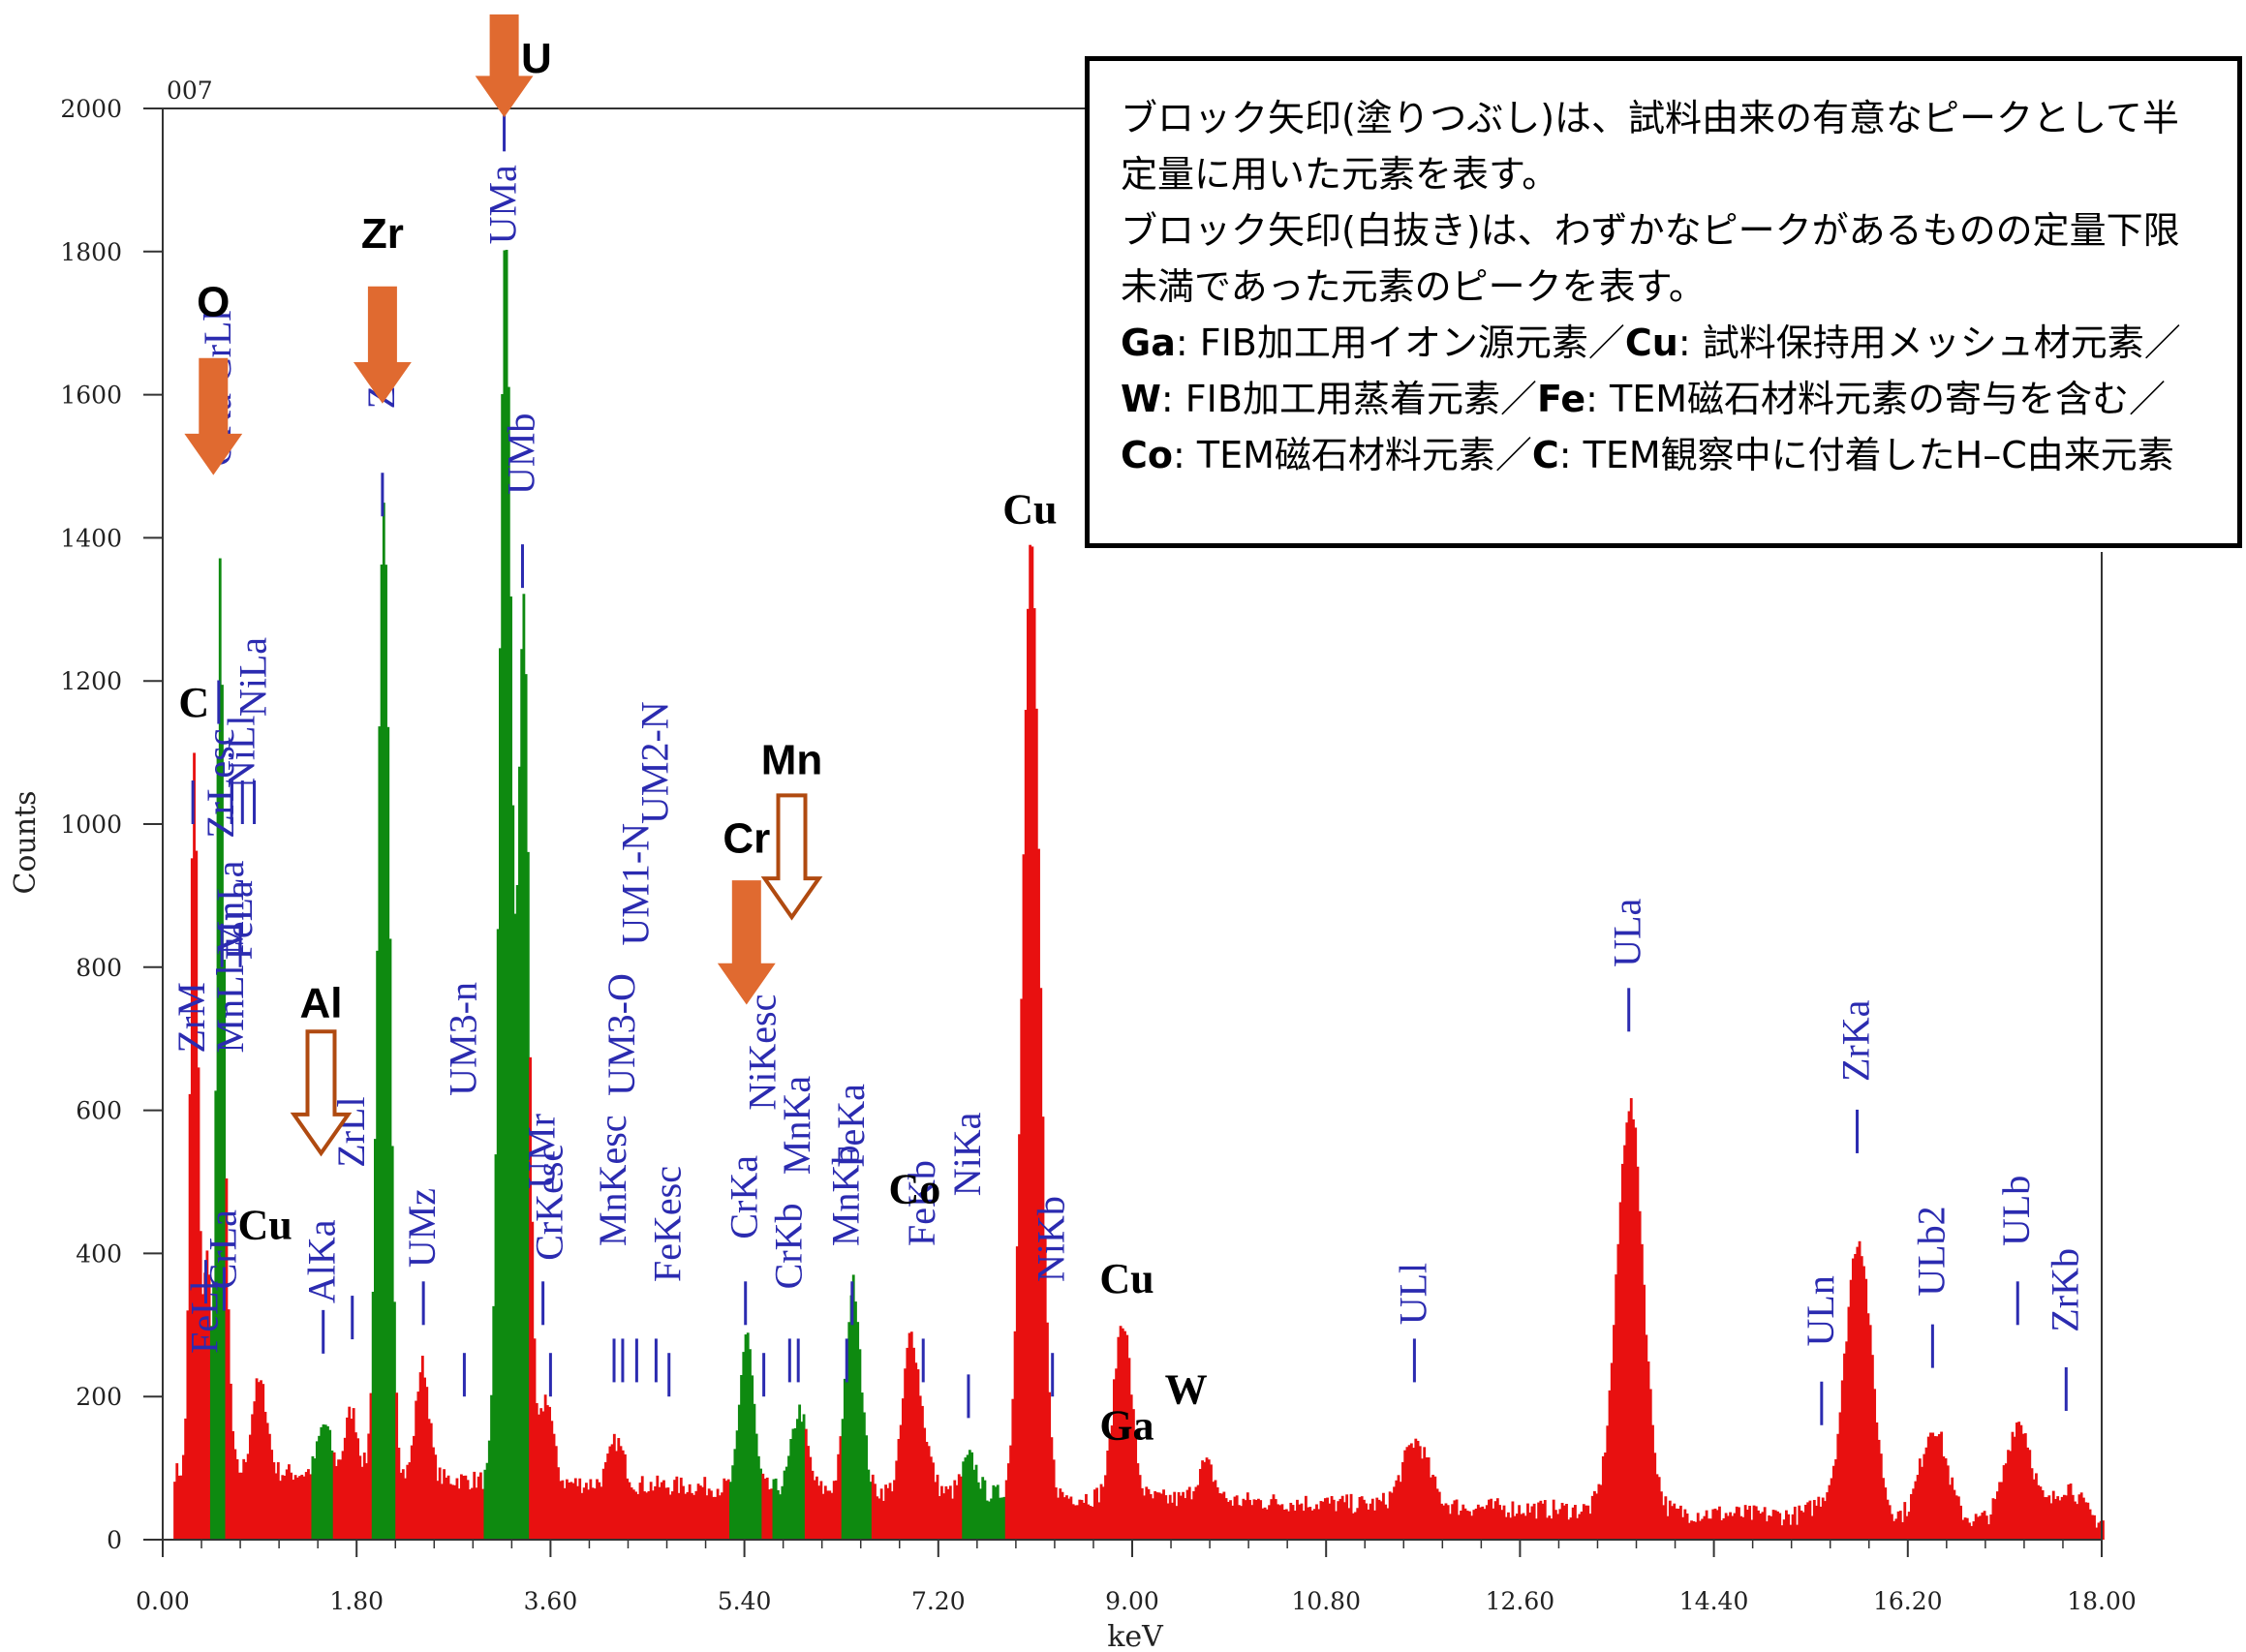 This screenshot has width=2246, height=1652. Describe the element at coordinates (745, 1601) in the screenshot. I see `x-tick-label: 5.40` at that location.